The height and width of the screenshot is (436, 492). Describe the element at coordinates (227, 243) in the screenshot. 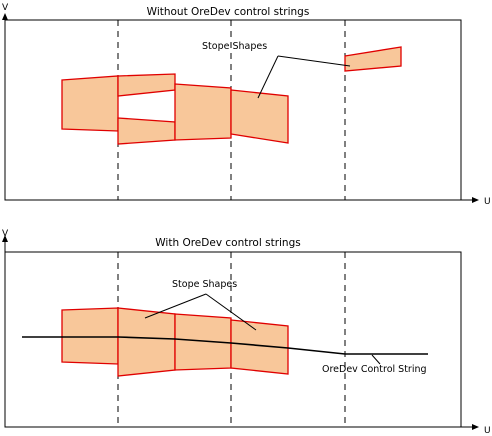

I see `bottom-title: With OreDev control strings` at that location.